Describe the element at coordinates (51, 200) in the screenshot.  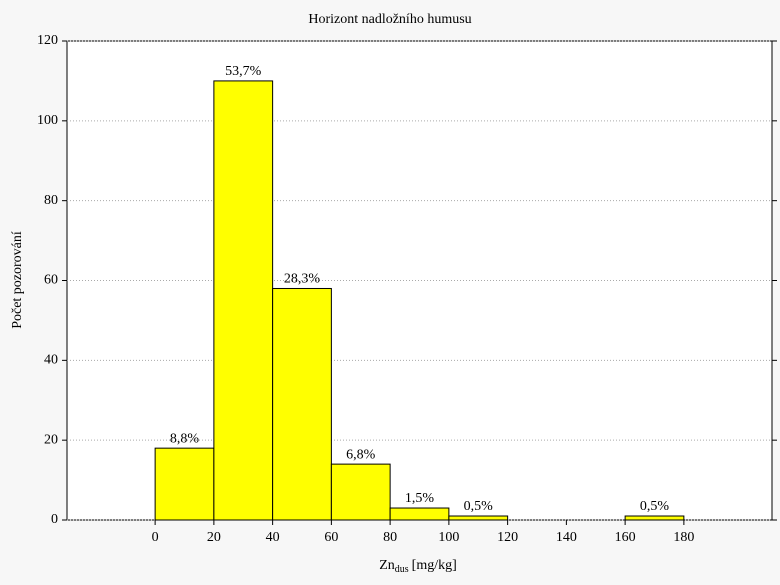
I see `y-tick-label: 80` at that location.